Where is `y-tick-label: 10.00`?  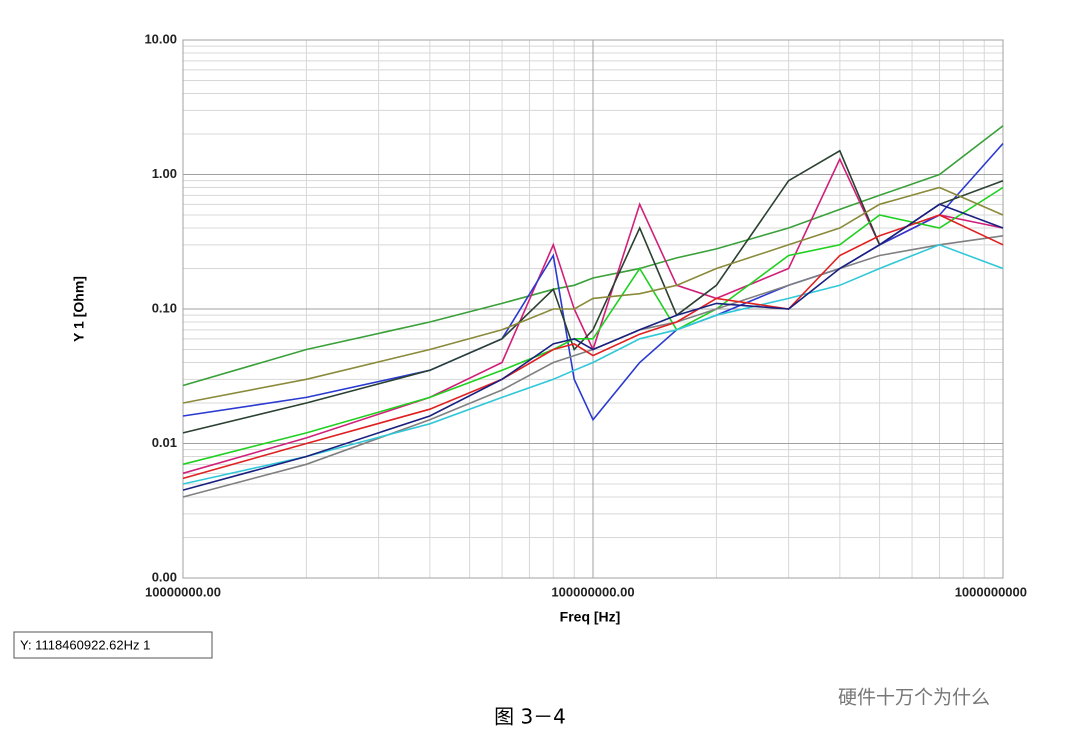
y-tick-label: 10.00 is located at coordinates (160, 38).